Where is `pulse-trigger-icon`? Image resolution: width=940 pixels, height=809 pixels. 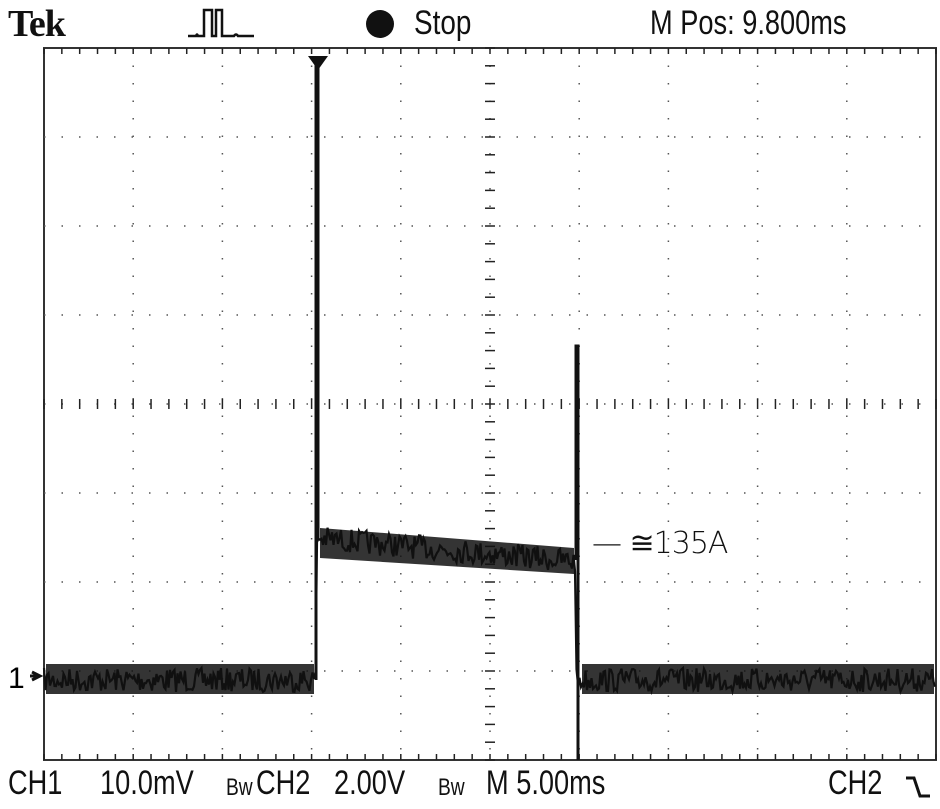 pulse-trigger-icon is located at coordinates (221, 23).